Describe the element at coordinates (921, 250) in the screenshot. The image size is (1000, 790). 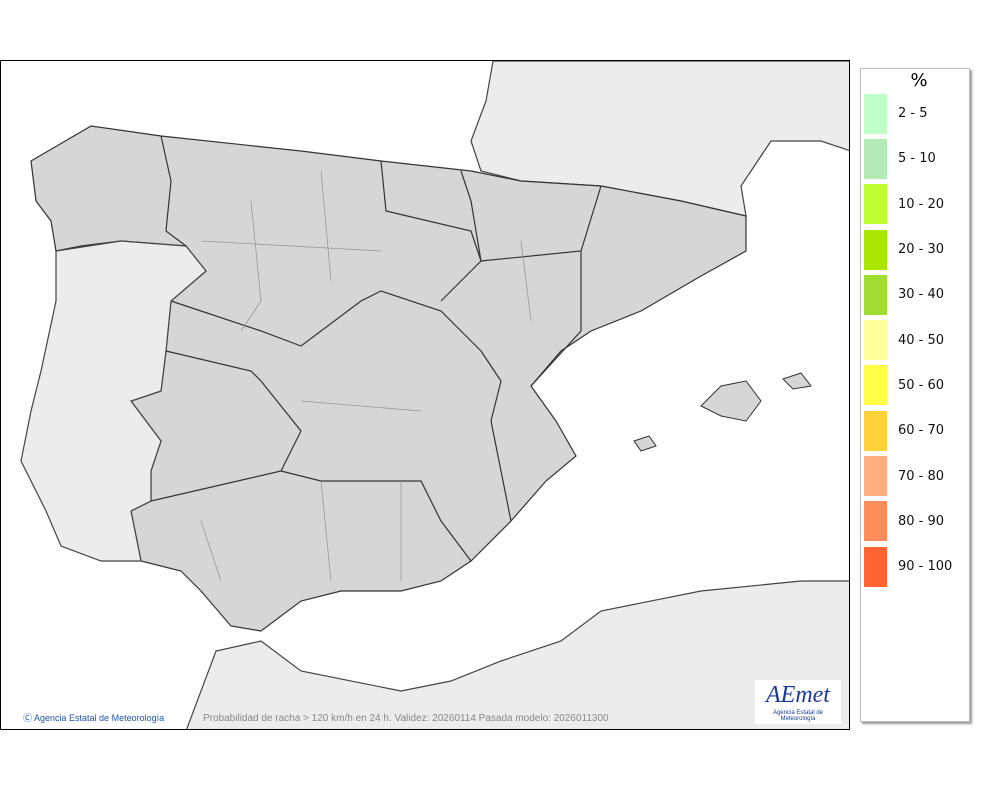
I see `legend-label: 20 - 30` at that location.